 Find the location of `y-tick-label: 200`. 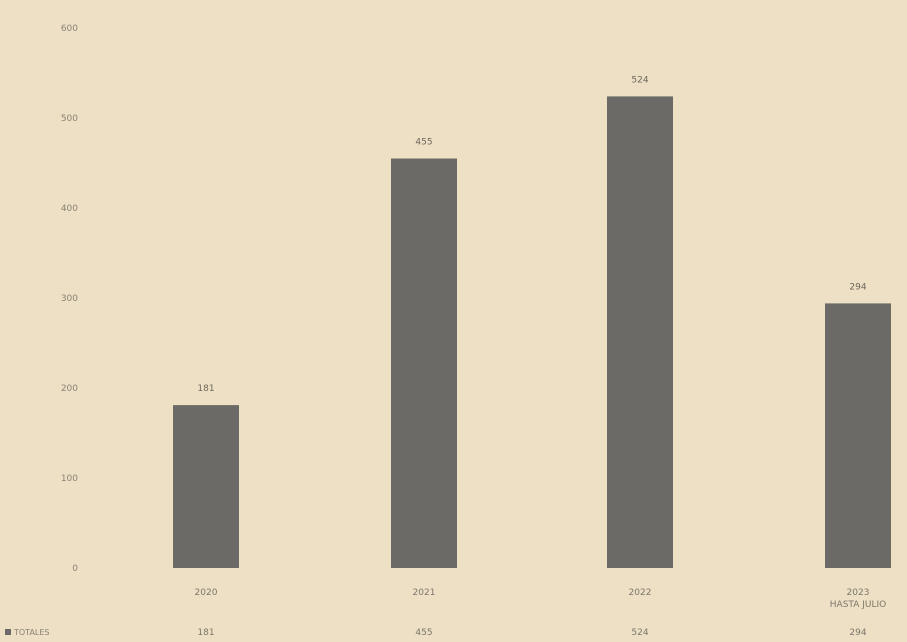

y-tick-label: 200 is located at coordinates (69, 389).